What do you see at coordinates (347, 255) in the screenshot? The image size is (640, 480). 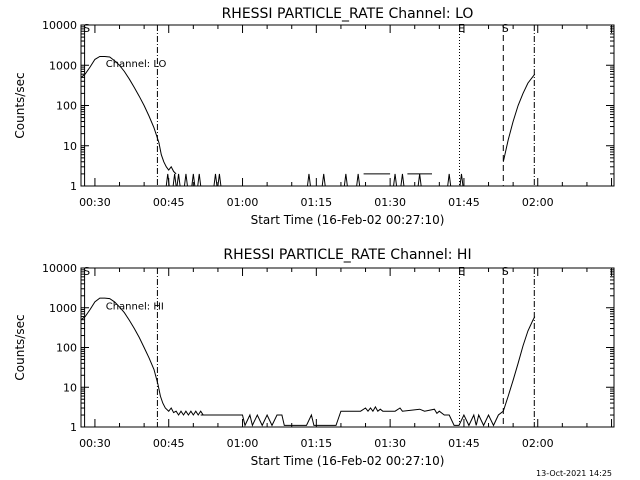 I see `chart-title: RHESSI PARTICLE_RATE Channel: HI` at bounding box center [347, 255].